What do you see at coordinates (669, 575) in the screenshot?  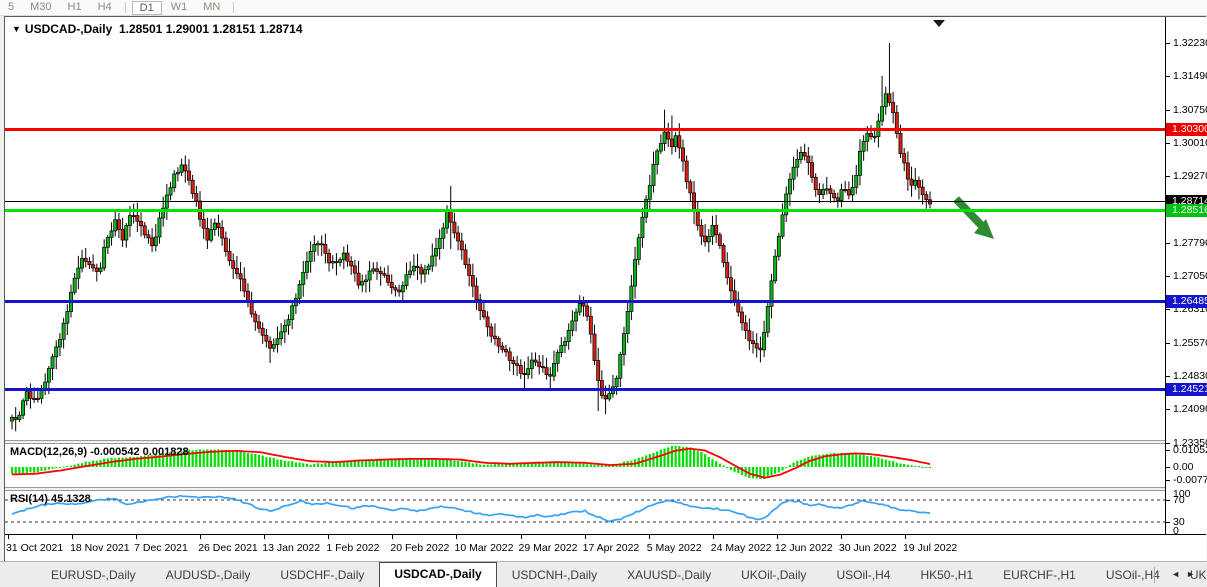 I see `tab-xauusd-daily: XAUUSD-,Daily` at bounding box center [669, 575].